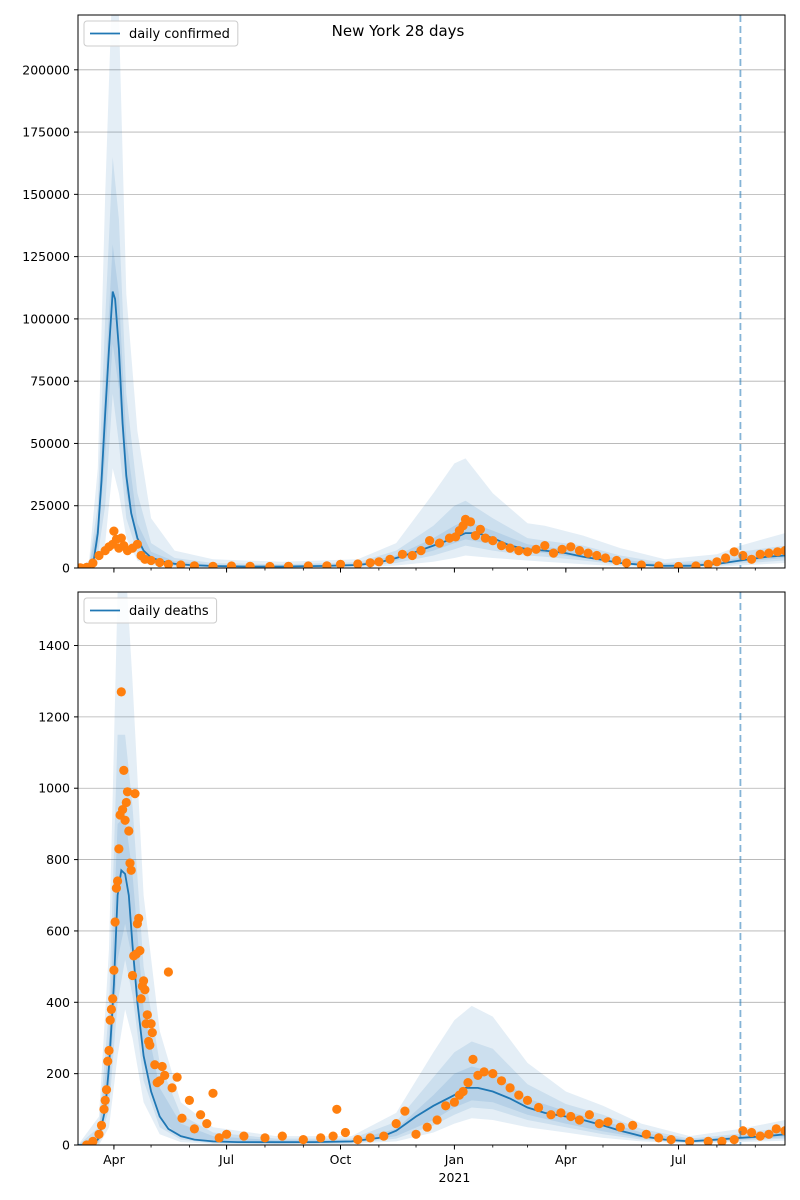 The width and height of the screenshot is (800, 1200). I want to click on y-tick-label: 200000, so click(46, 69).